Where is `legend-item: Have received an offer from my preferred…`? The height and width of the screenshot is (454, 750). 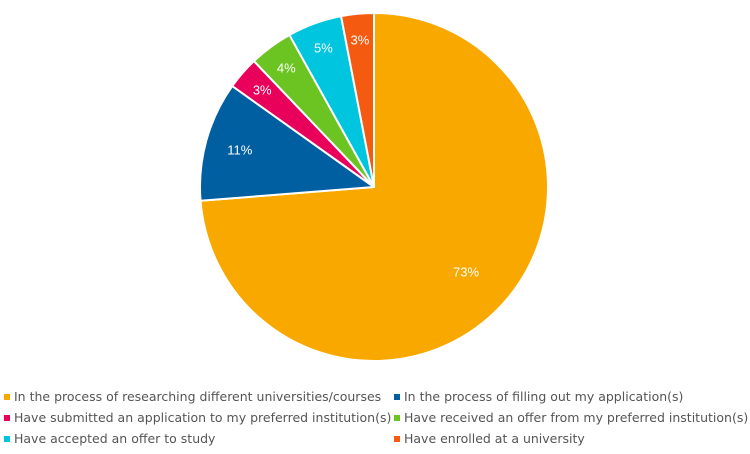
legend-item: Have received an offer from my preferred… is located at coordinates (572, 417).